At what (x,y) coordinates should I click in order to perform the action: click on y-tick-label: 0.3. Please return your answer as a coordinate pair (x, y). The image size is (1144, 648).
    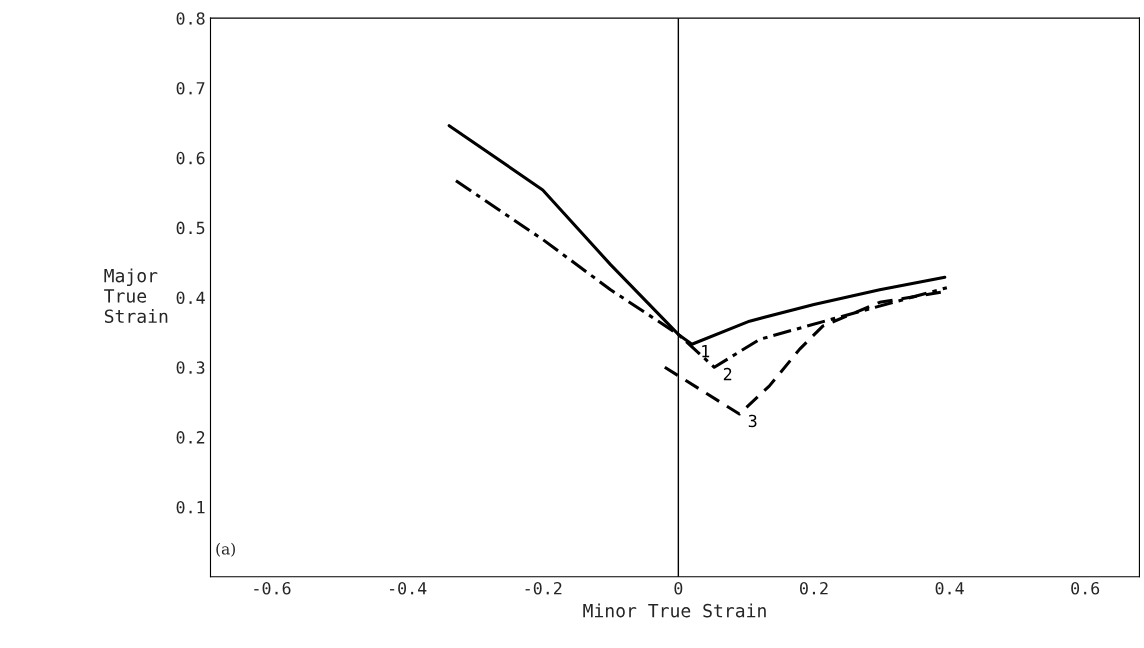
    Looking at the image, I should click on (190, 367).